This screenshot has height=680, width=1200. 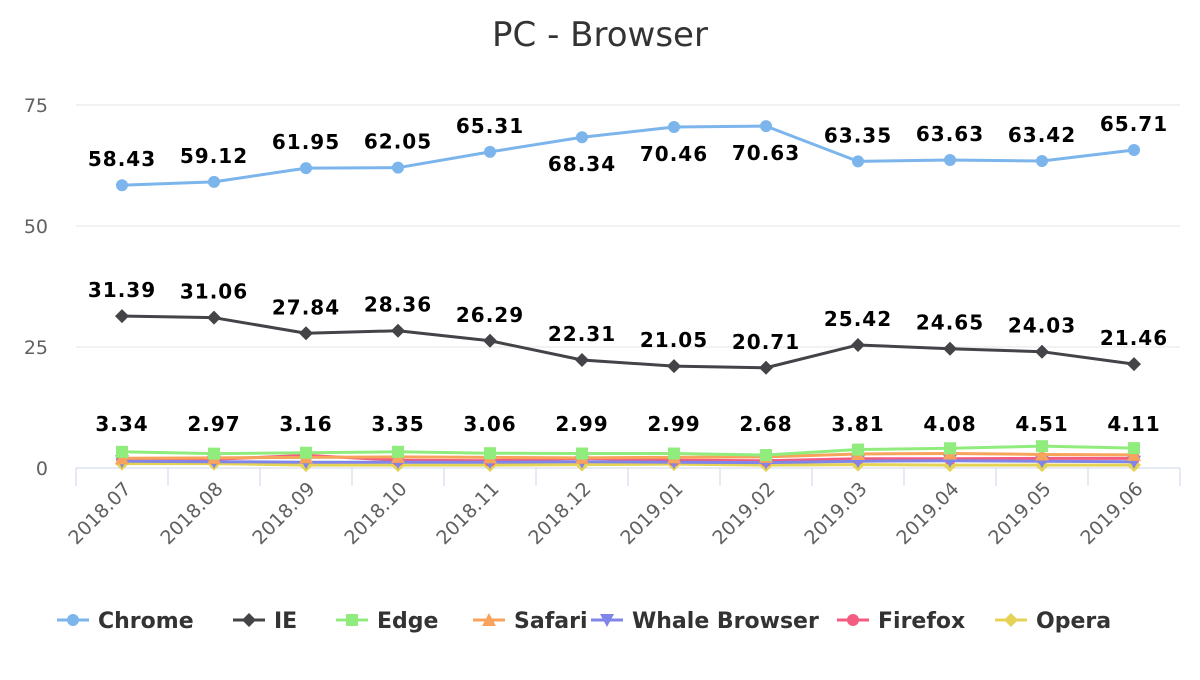 I want to click on x-tick-label: 2019.06, so click(x=1111, y=513).